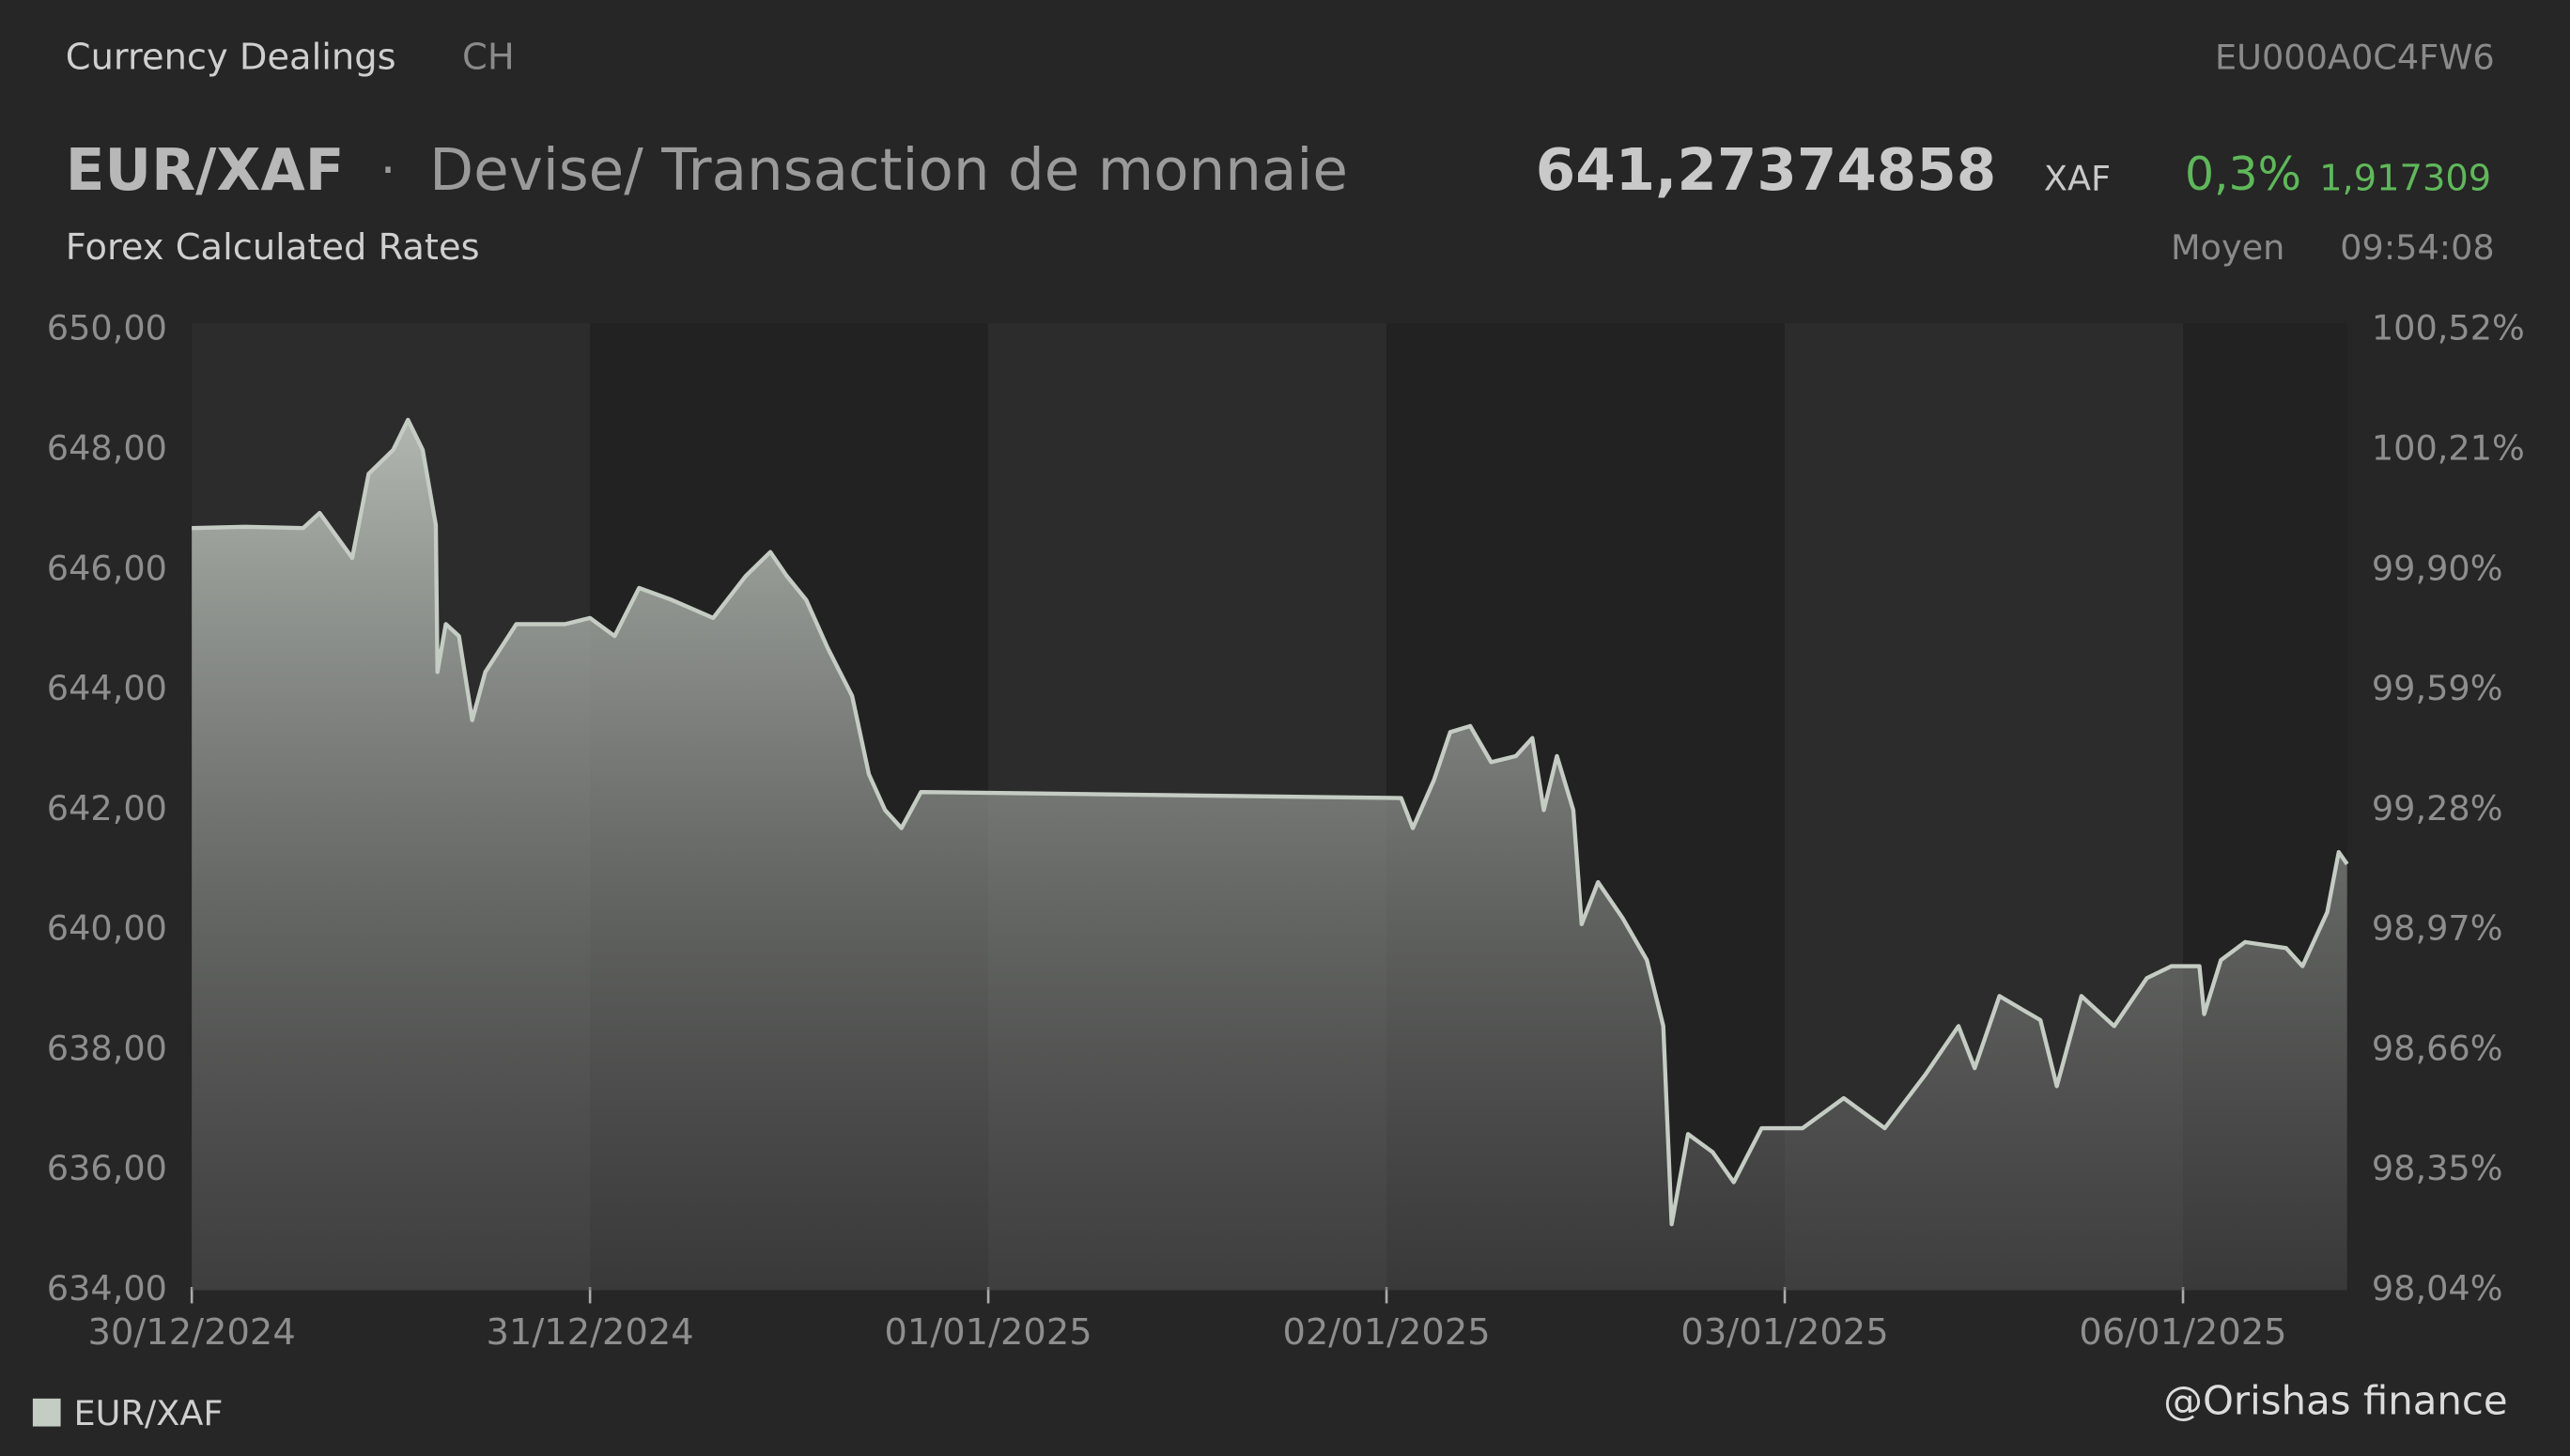 The image size is (2570, 1456). I want to click on y-tick-label: 634,00, so click(107, 1288).